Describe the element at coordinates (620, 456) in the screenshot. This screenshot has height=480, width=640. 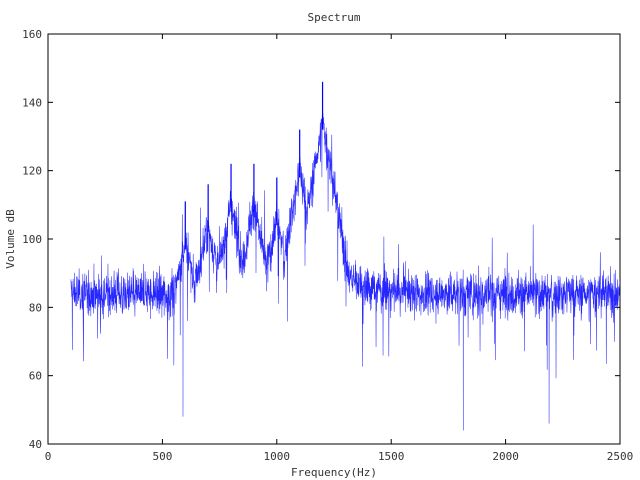
I see `x-tick-label: 2500` at that location.